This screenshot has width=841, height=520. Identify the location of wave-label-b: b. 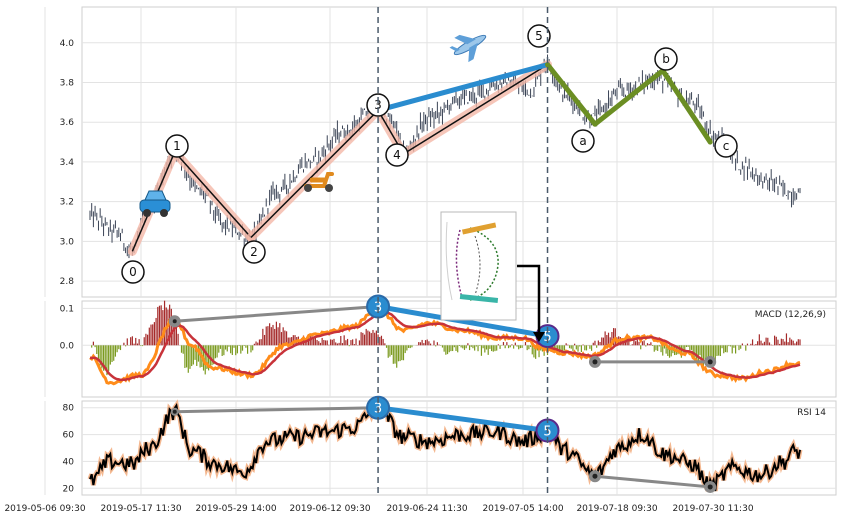
(666, 59).